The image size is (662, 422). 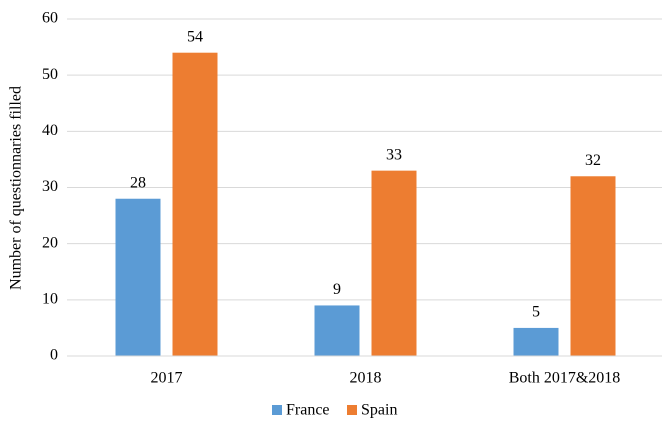 What do you see at coordinates (16, 188) in the screenshot?
I see `y-axis-label: Number of questionnaries filled` at bounding box center [16, 188].